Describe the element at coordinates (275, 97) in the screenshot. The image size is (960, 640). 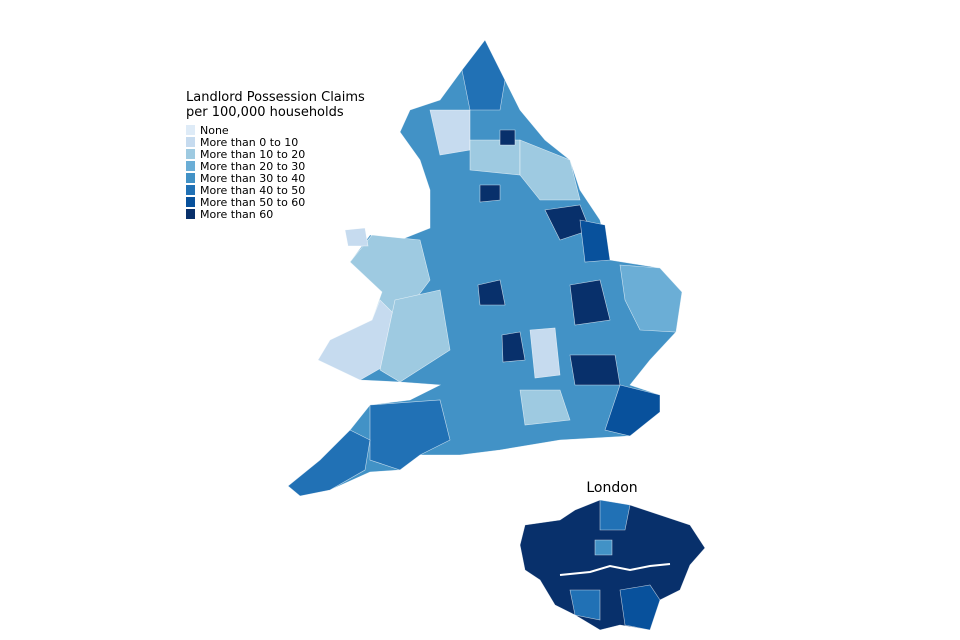
I see `legend-title: Landlord Possession Claims` at that location.